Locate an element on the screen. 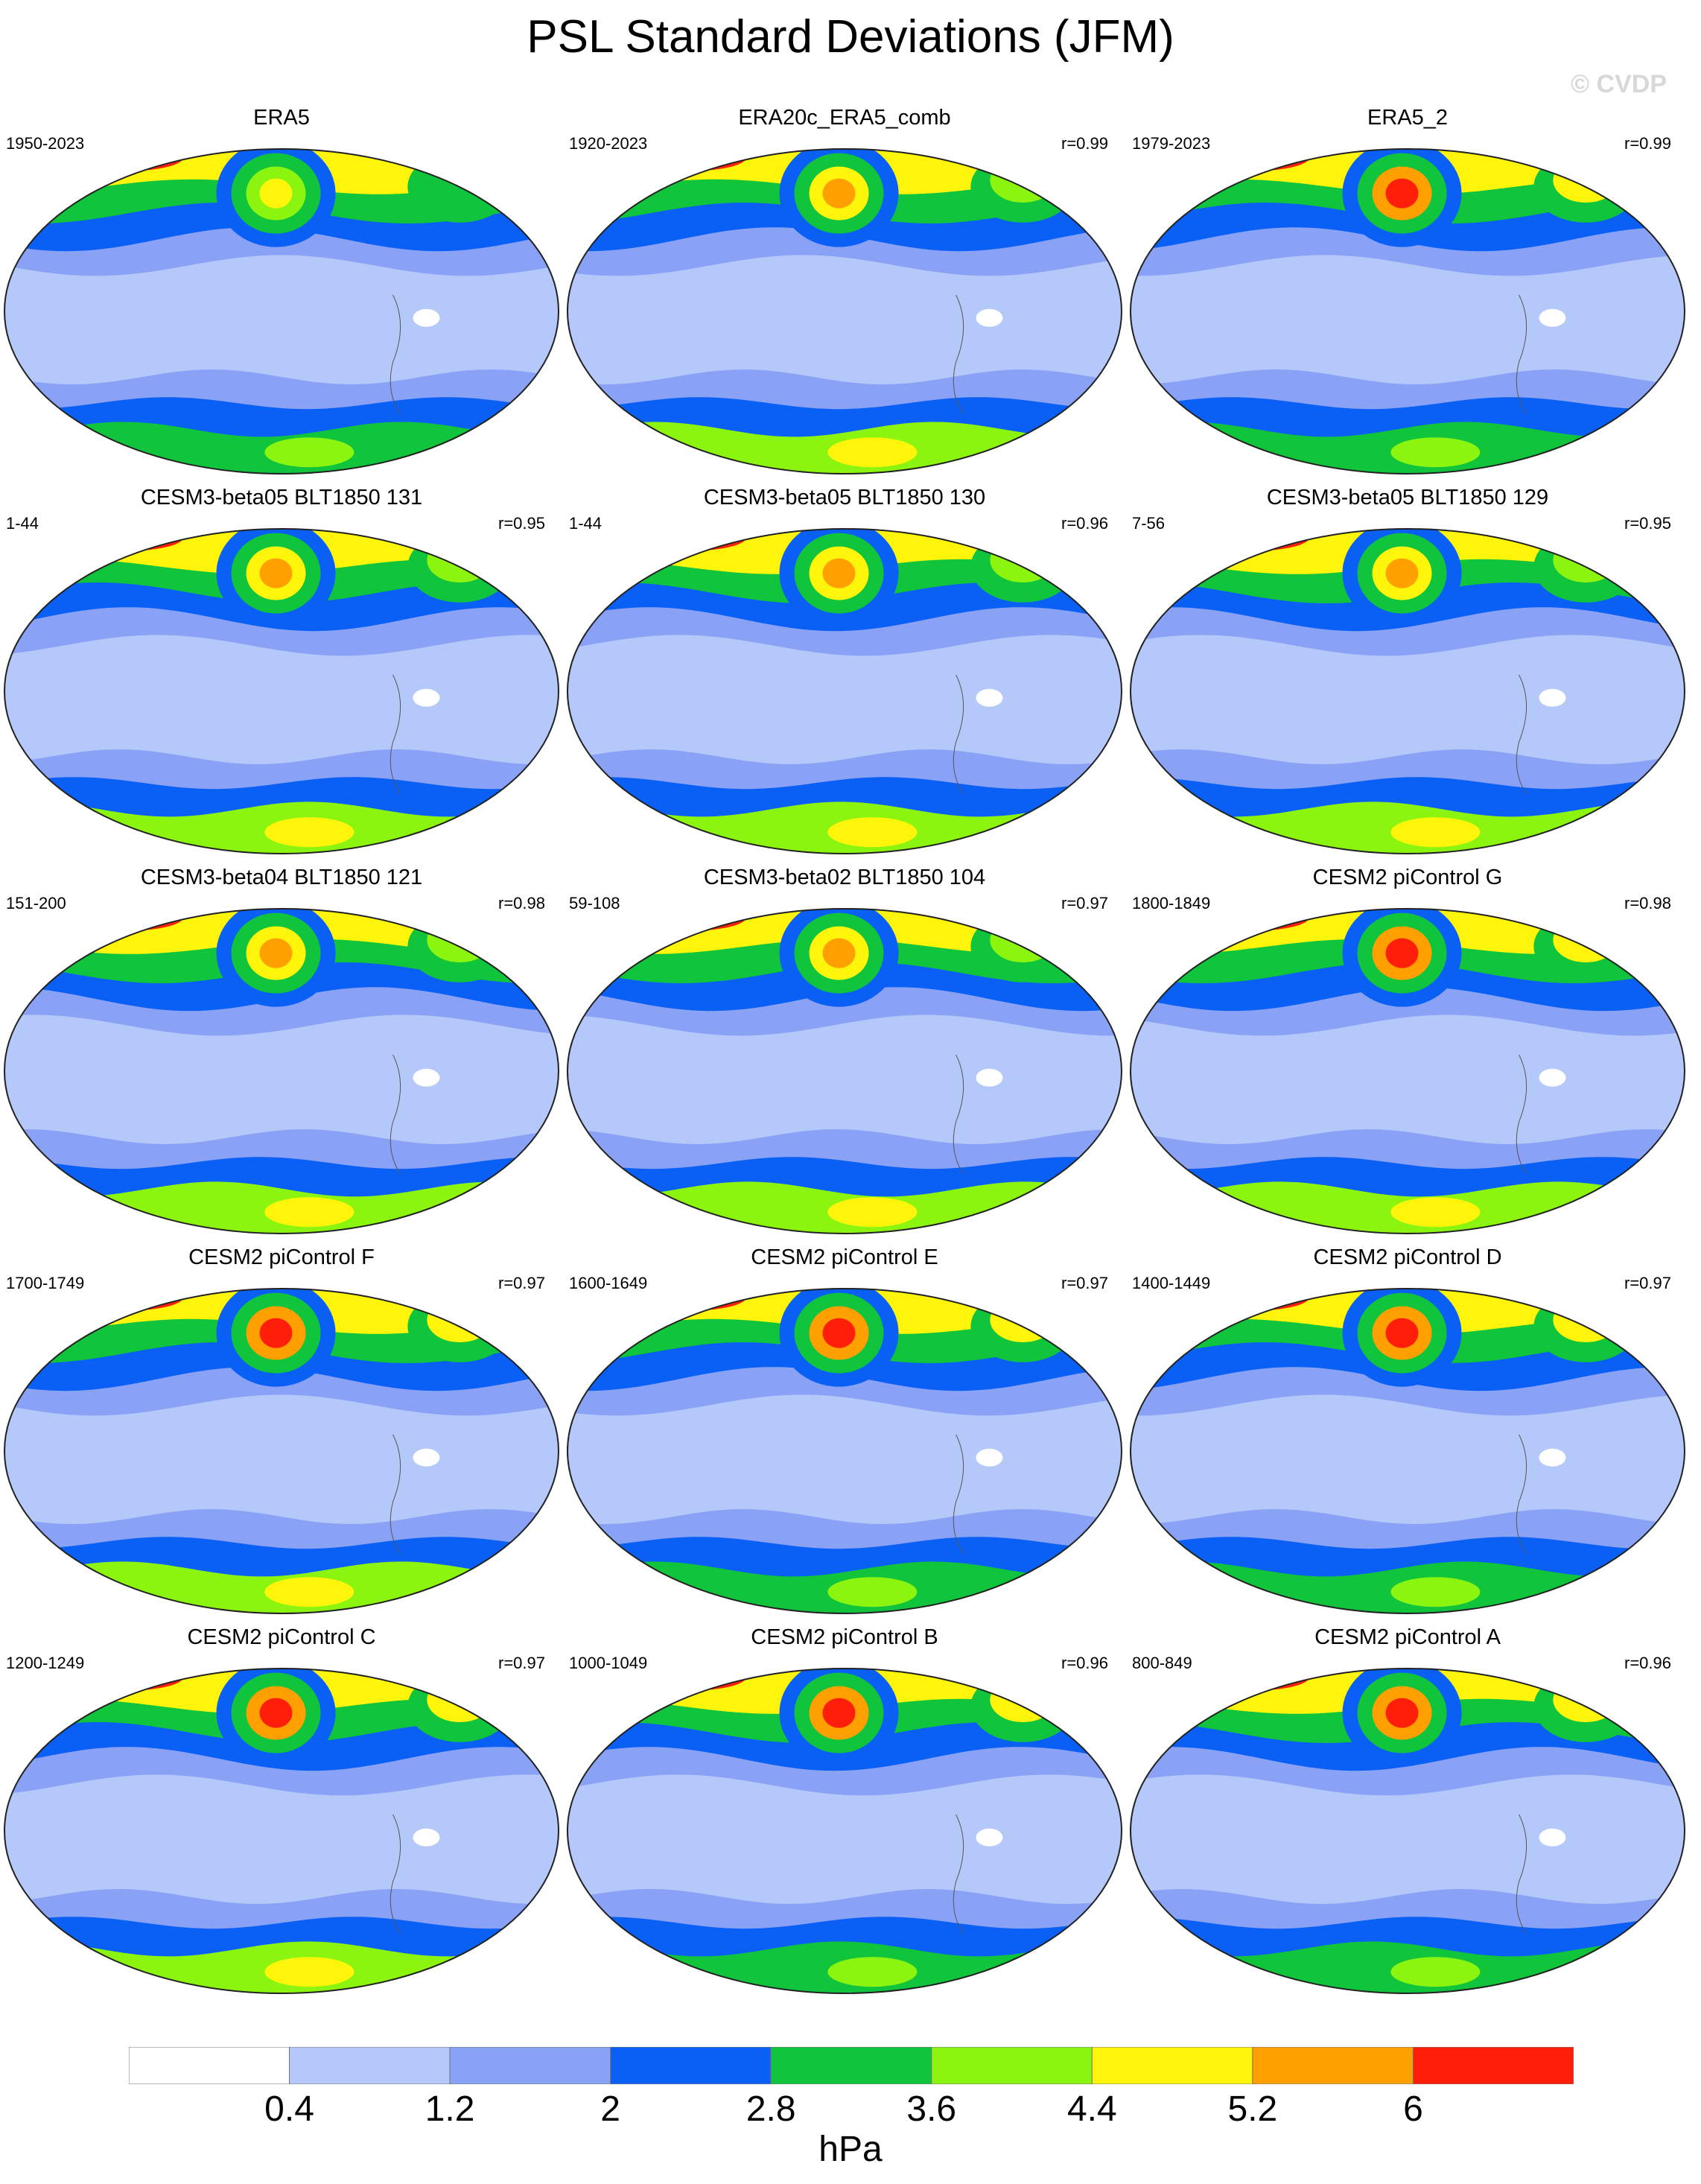 This screenshot has width=1701, height=2184. panel-pattern-correlation: r=0.99 is located at coordinates (1084, 143).